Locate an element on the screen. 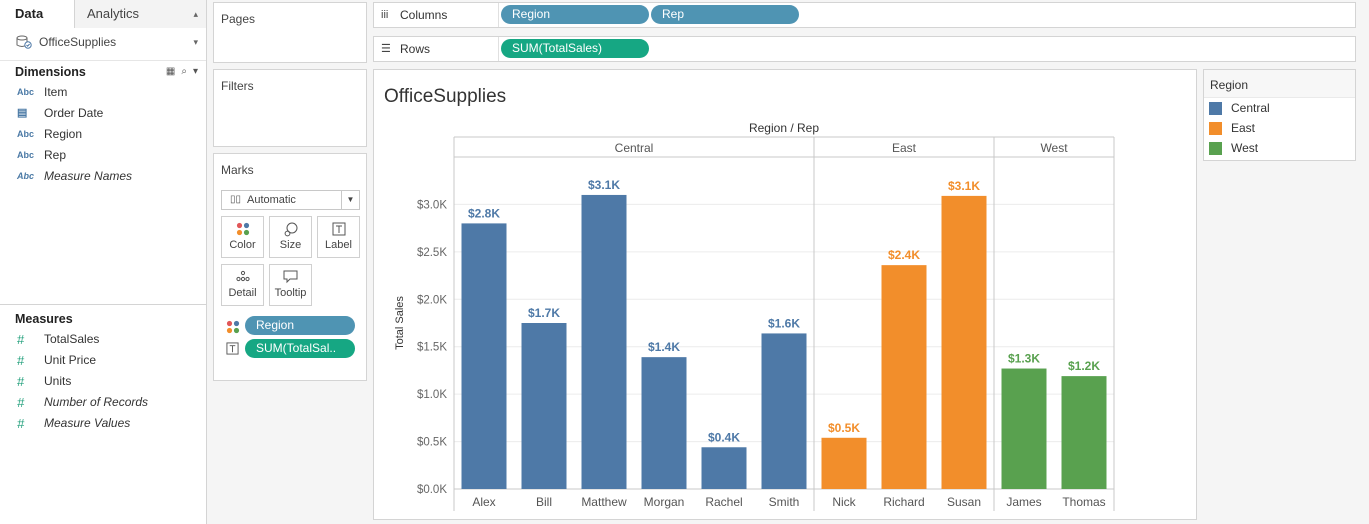 The image size is (1369, 524). detail-label: Detail is located at coordinates (242, 293).